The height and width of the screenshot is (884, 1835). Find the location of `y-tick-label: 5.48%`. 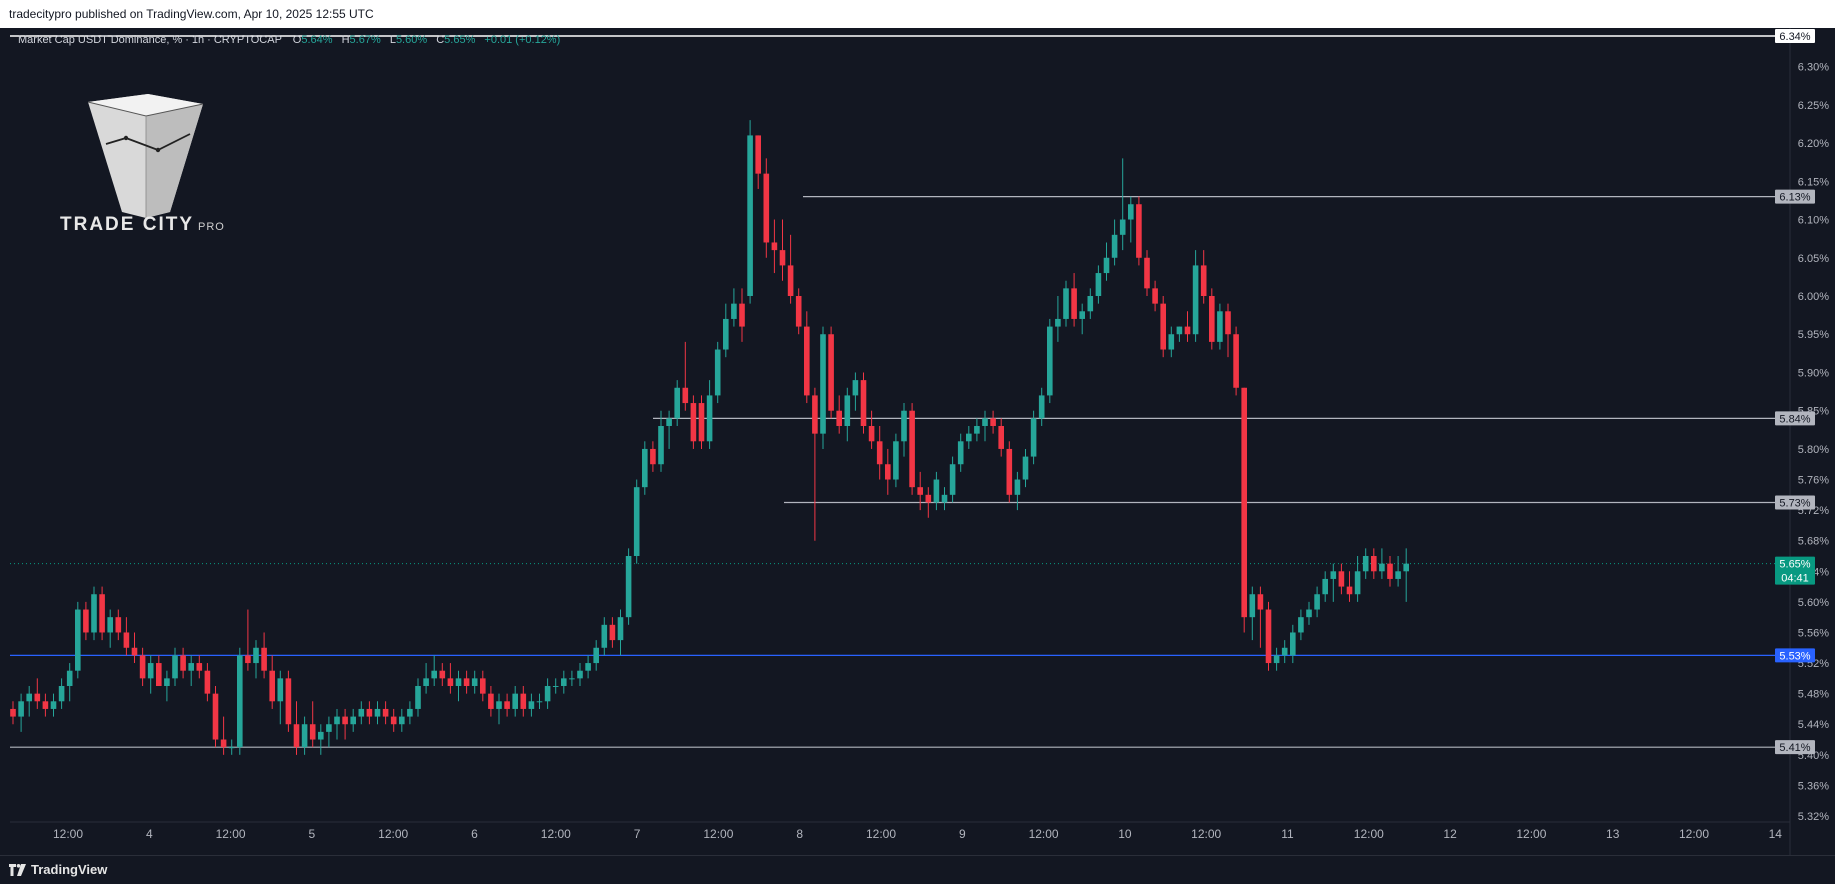

y-tick-label: 5.48% is located at coordinates (1813, 695).